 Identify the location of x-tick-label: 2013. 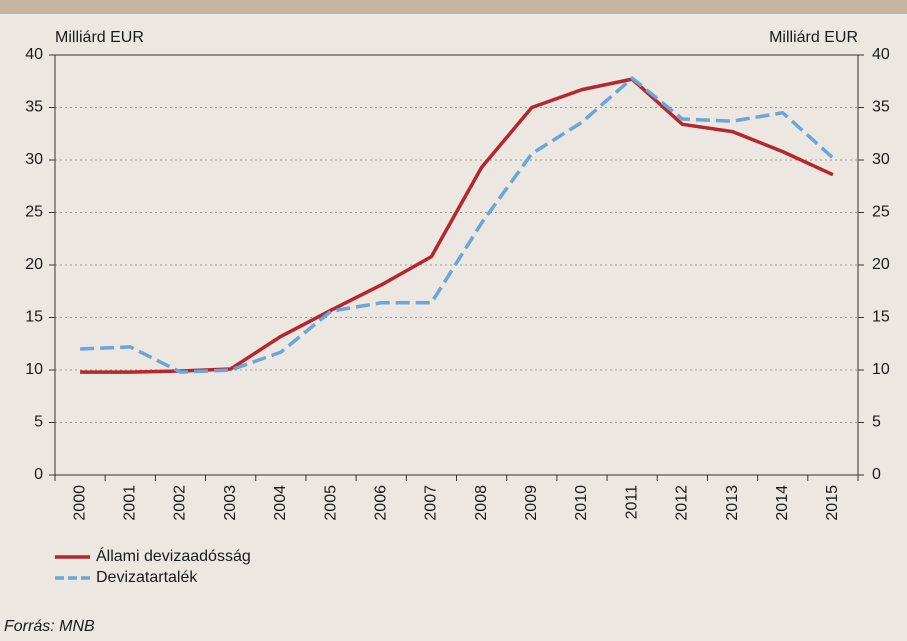
(732, 503).